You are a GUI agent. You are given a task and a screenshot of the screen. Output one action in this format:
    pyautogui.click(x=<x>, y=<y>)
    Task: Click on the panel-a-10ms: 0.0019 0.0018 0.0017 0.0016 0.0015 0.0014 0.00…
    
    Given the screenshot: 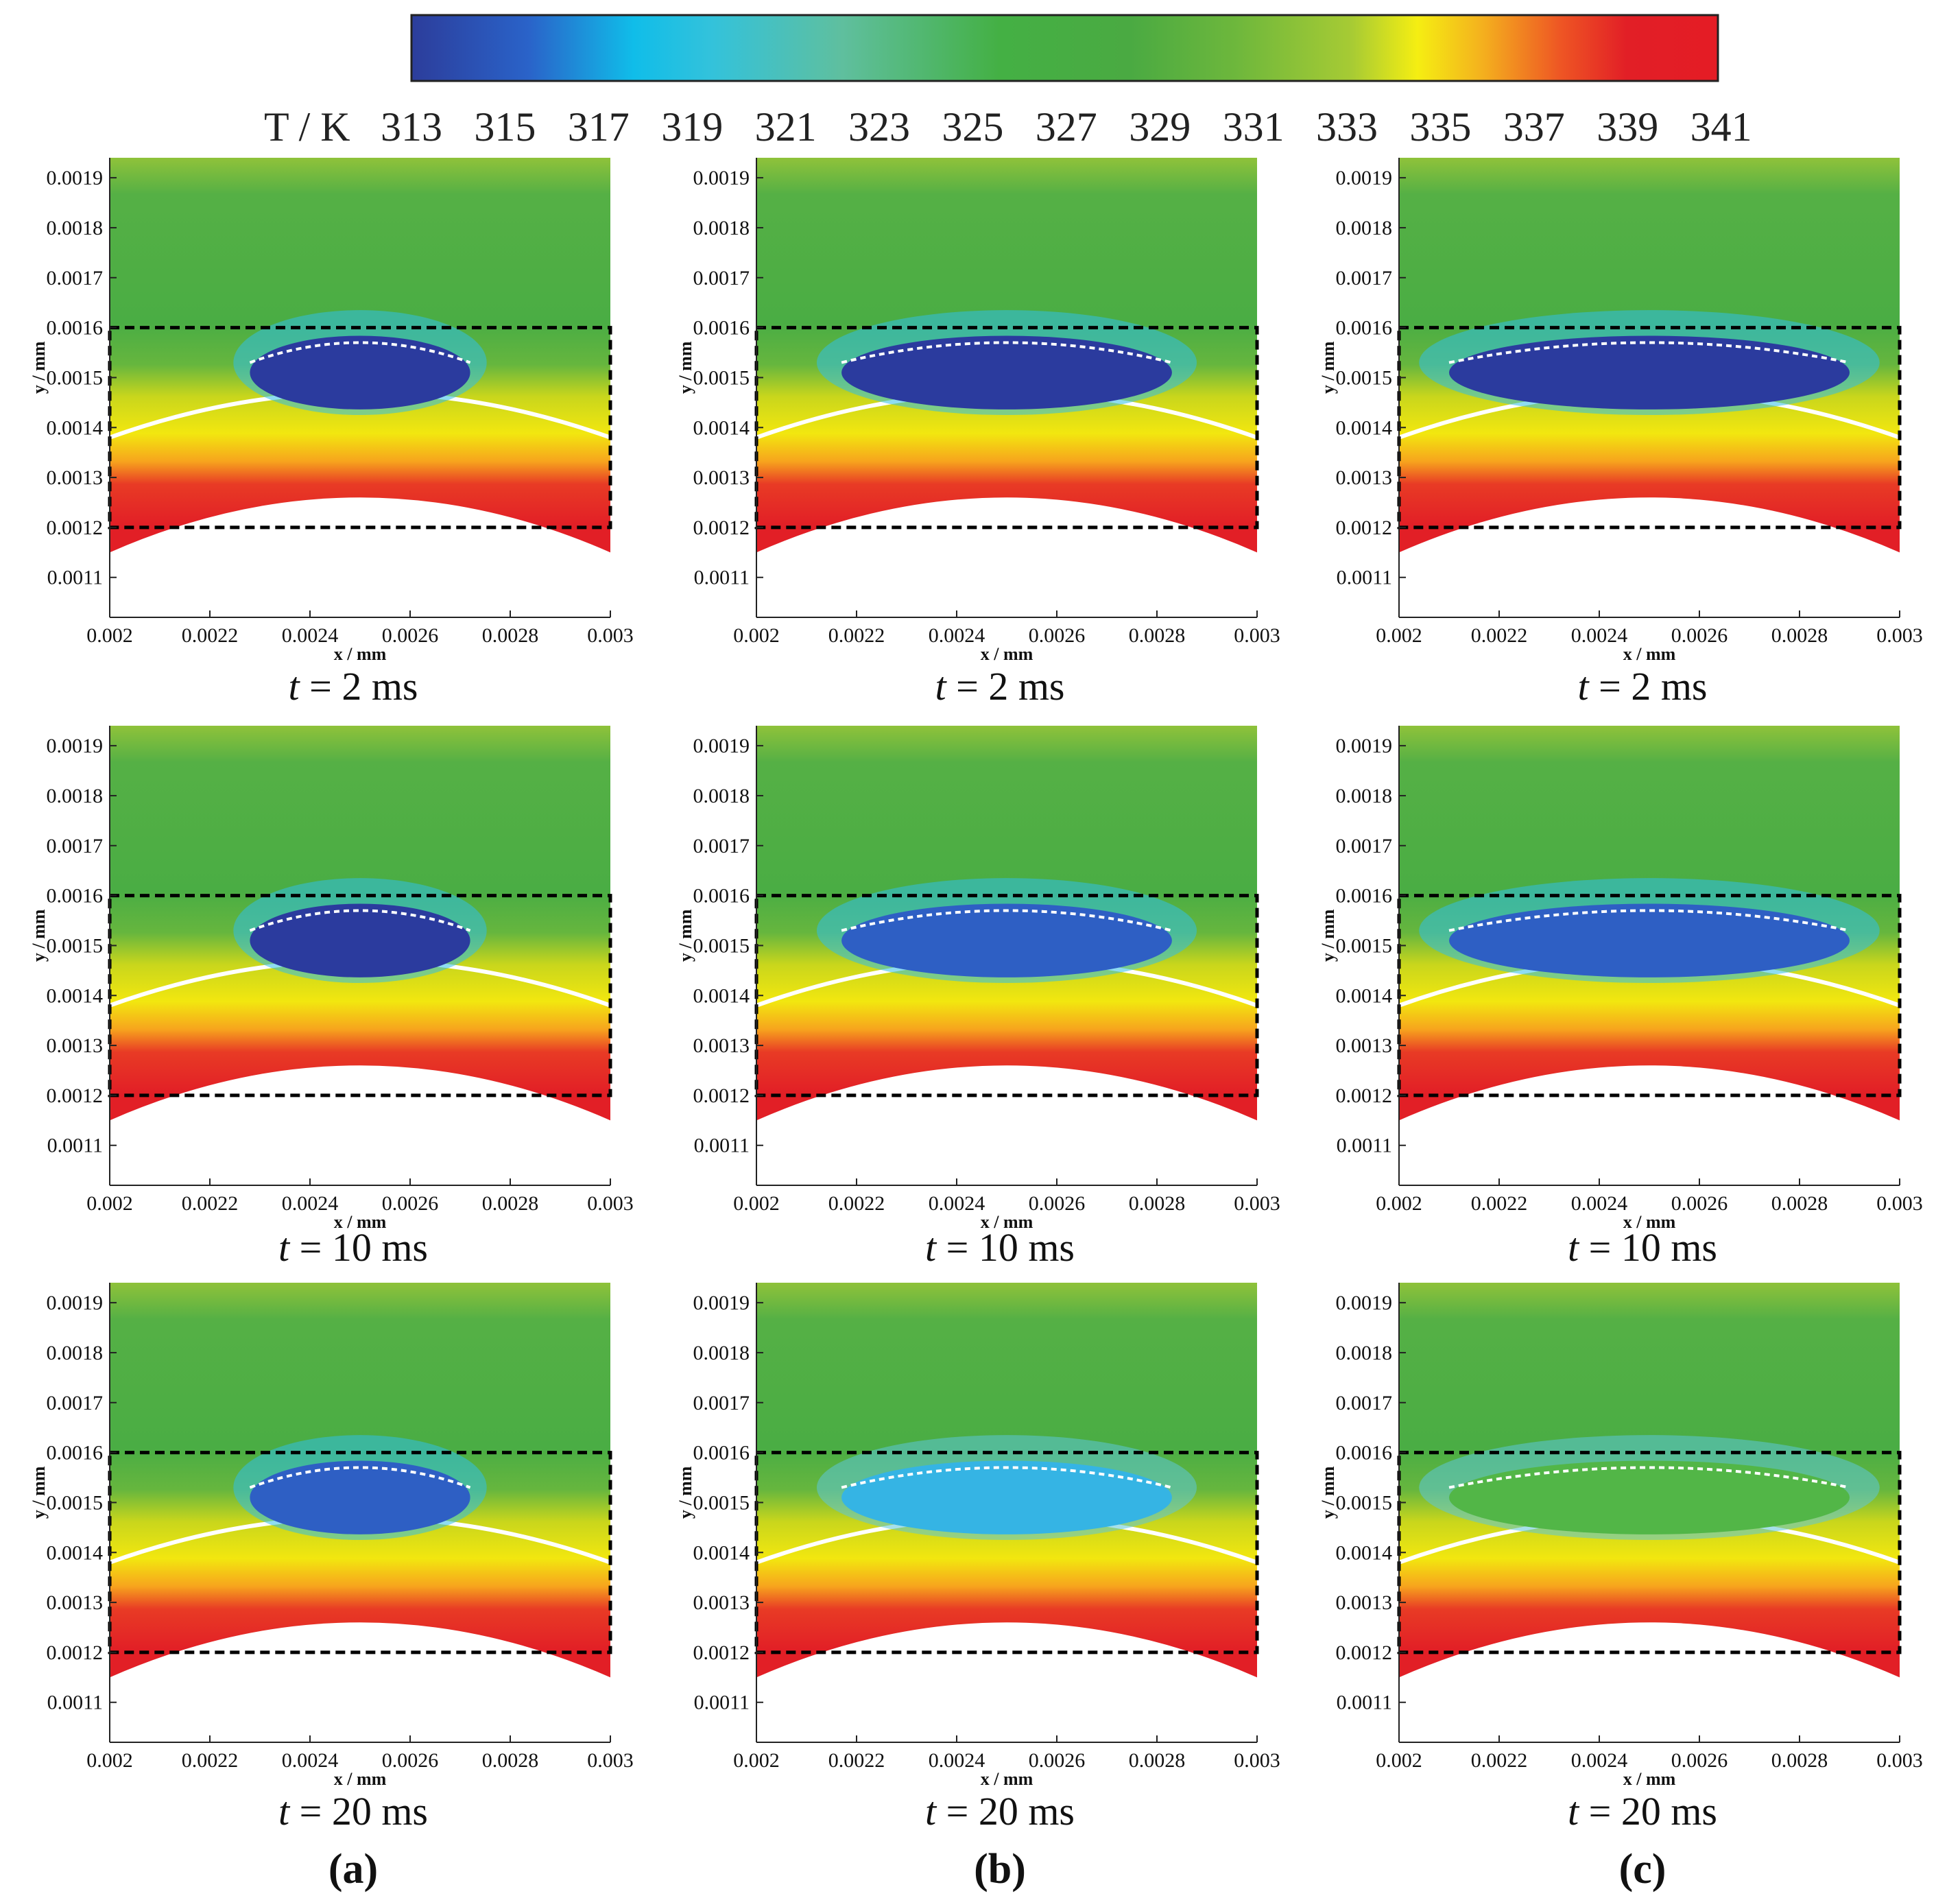 What is the action you would take?
    pyautogui.click(x=331, y=979)
    